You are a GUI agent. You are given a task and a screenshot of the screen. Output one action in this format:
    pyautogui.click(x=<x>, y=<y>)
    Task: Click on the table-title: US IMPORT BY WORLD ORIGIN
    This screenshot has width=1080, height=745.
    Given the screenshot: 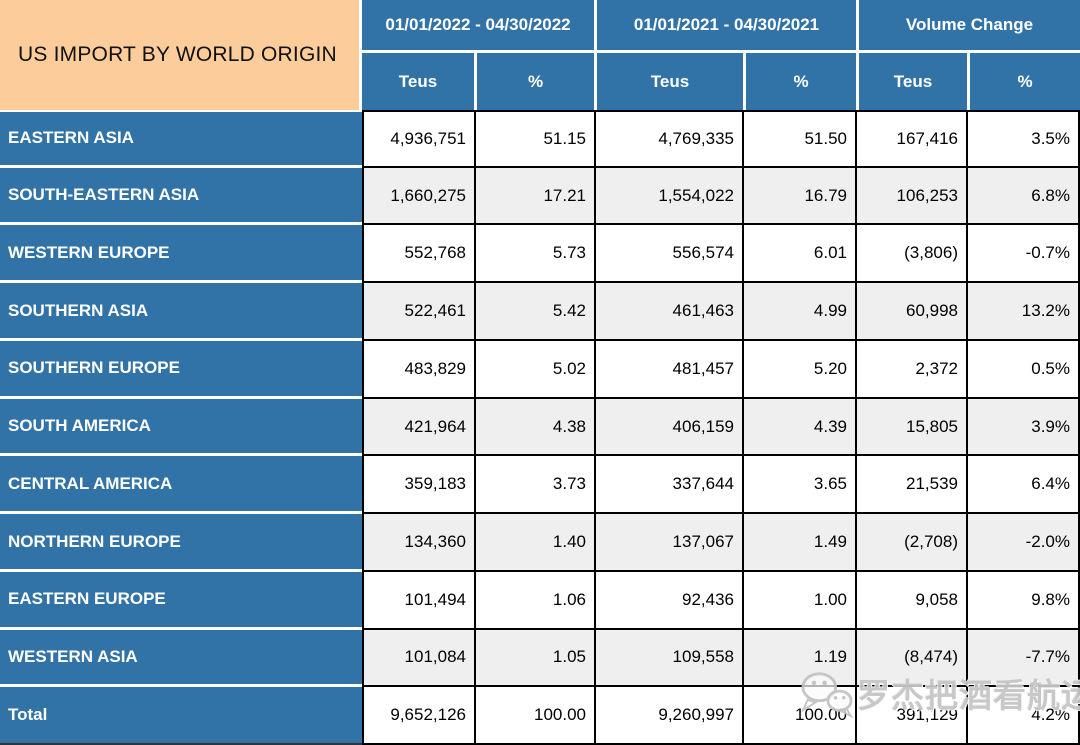 What is the action you would take?
    pyautogui.click(x=179, y=55)
    